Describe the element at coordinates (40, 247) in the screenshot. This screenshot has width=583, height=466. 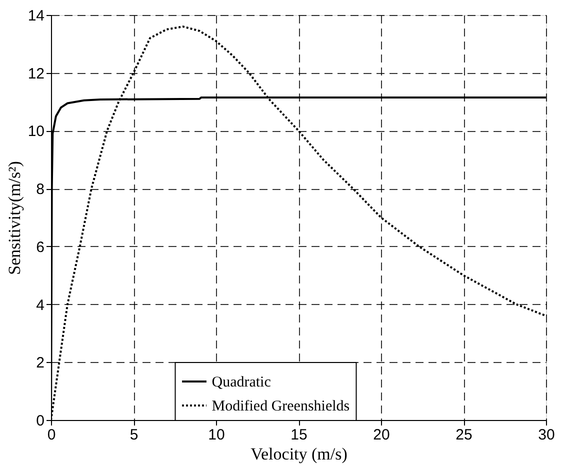
I see `y-tick-label: 6` at that location.